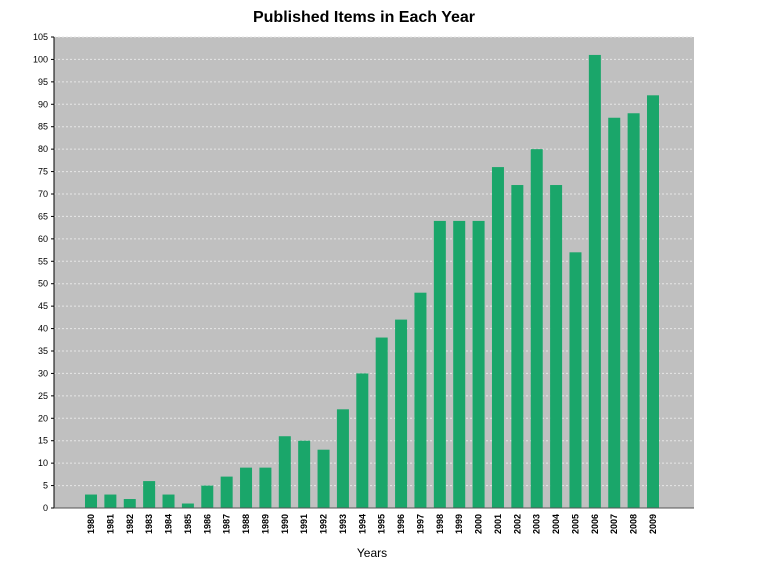  I want to click on y-tick-label: 30, so click(43, 373).